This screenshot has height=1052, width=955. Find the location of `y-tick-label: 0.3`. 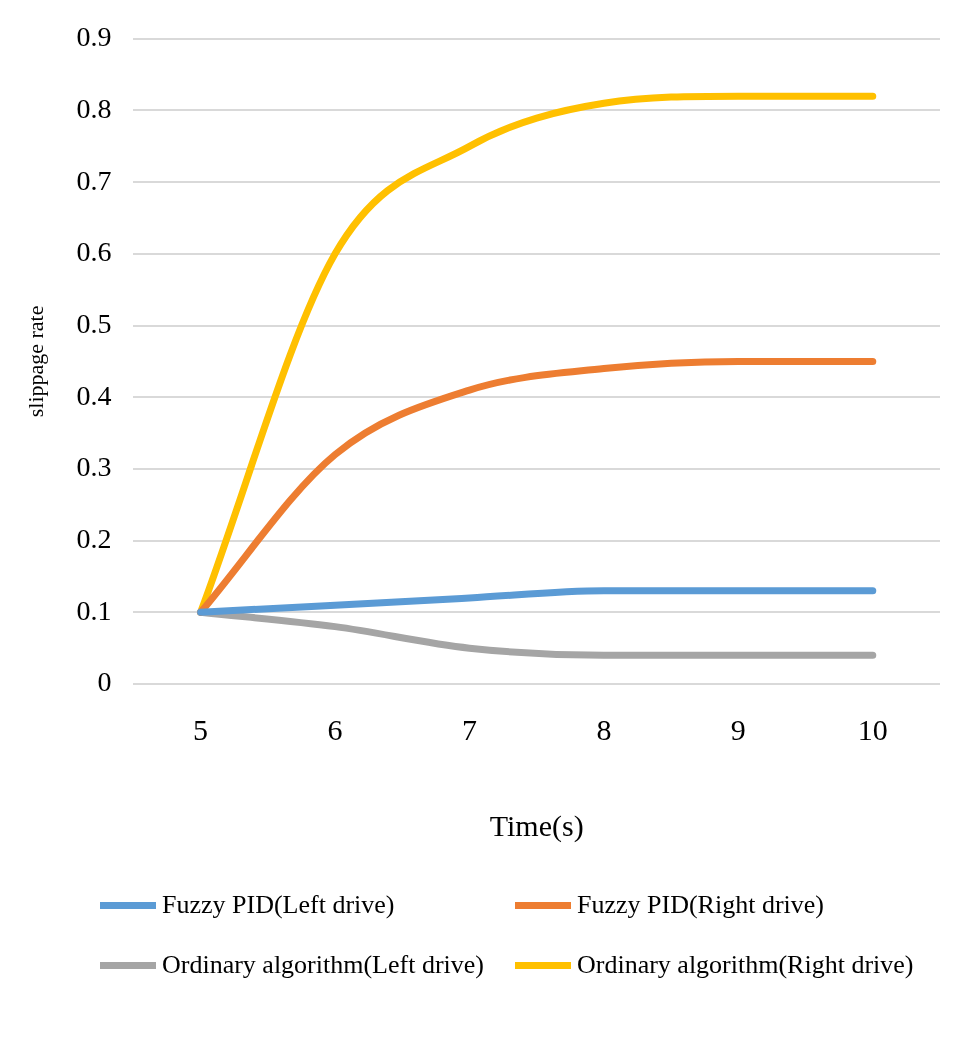

y-tick-label: 0.3 is located at coordinates (94, 467).